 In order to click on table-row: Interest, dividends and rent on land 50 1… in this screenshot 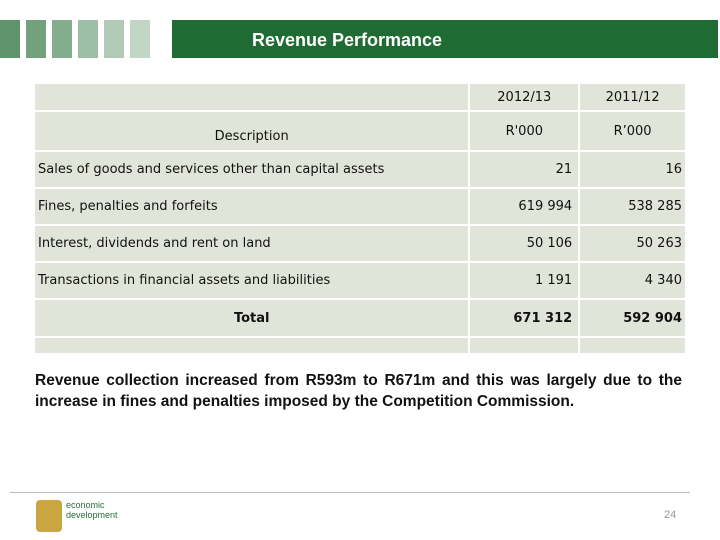, I will do `click(359, 243)`.